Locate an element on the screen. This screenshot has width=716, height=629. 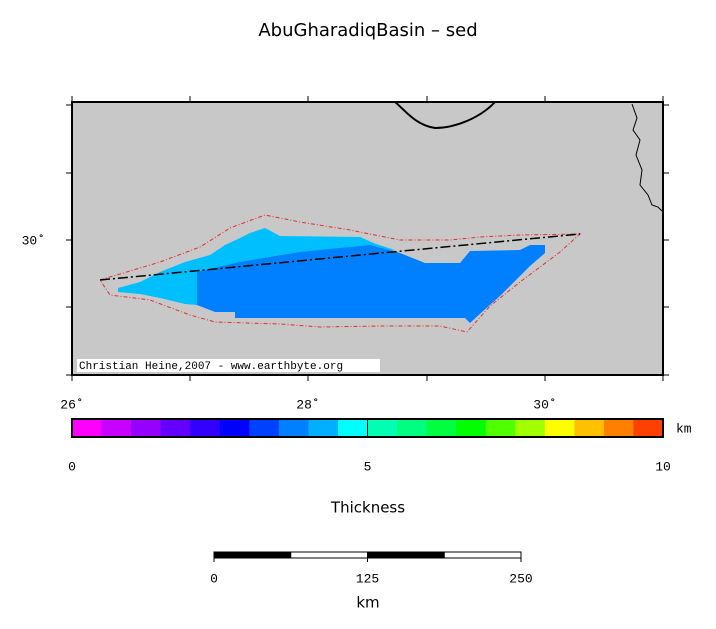
colorbar-frame is located at coordinates (367, 428).